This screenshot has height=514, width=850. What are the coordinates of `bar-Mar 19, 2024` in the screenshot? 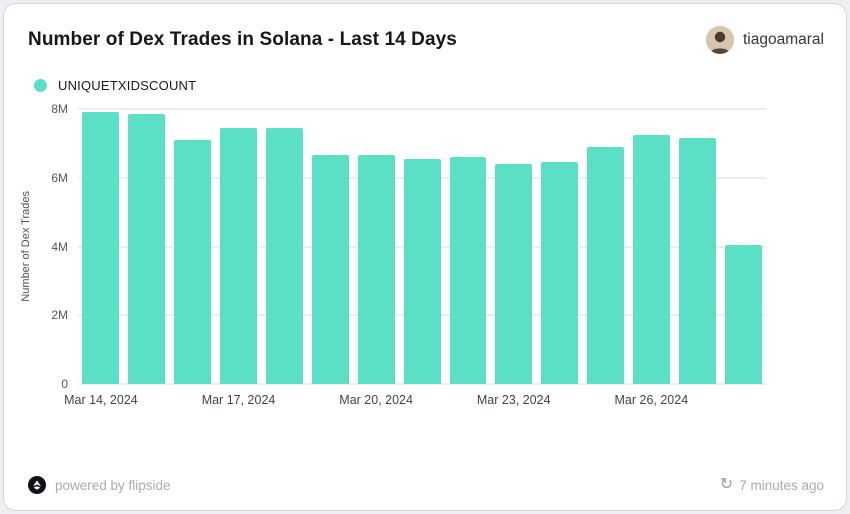 It's located at (330, 269).